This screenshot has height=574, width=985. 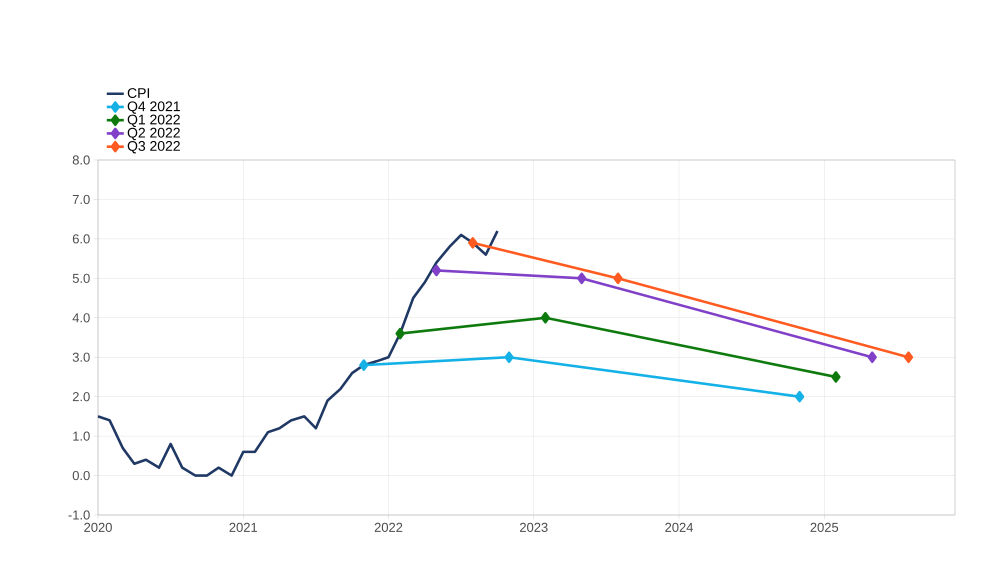 I want to click on legend-label: CPI, so click(x=139, y=93).